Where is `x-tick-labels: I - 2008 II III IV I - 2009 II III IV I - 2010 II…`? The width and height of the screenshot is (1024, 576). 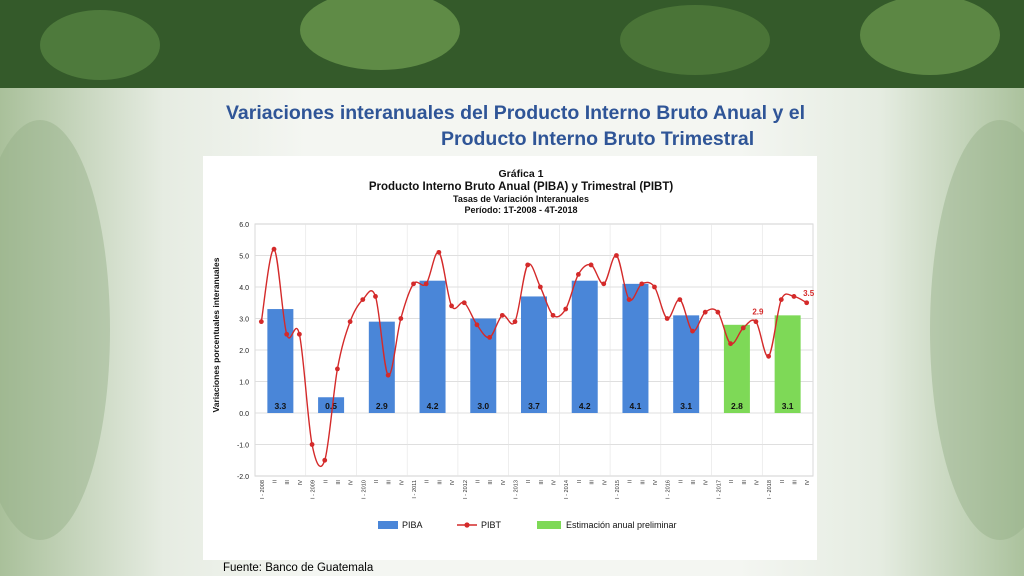
x-tick-labels: I - 2008 II III IV I - 2009 II III IV I - 2010 II… is located at coordinates (535, 489).